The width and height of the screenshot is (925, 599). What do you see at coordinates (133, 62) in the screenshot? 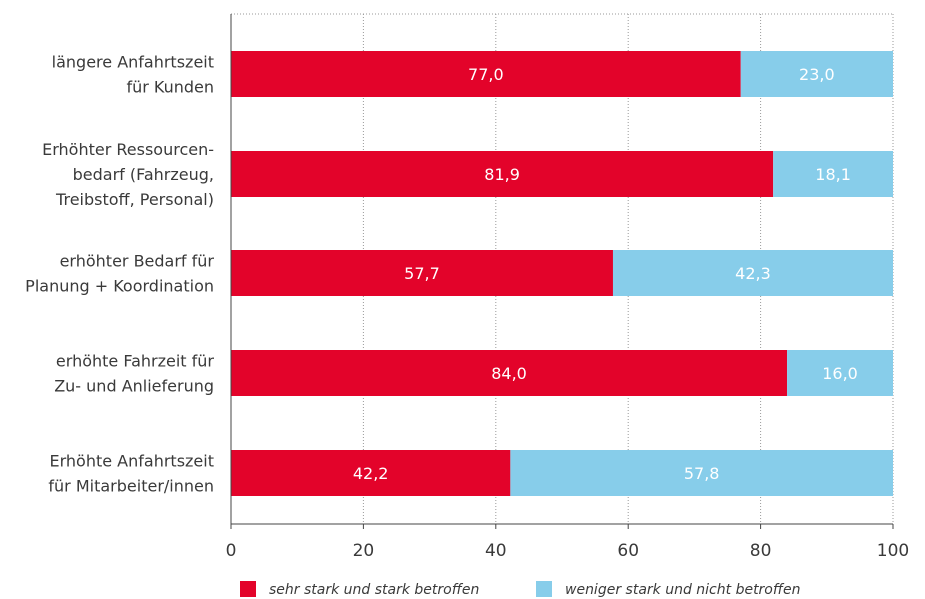
I see `category-label-line: längere Anfahrtszeit` at bounding box center [133, 62].